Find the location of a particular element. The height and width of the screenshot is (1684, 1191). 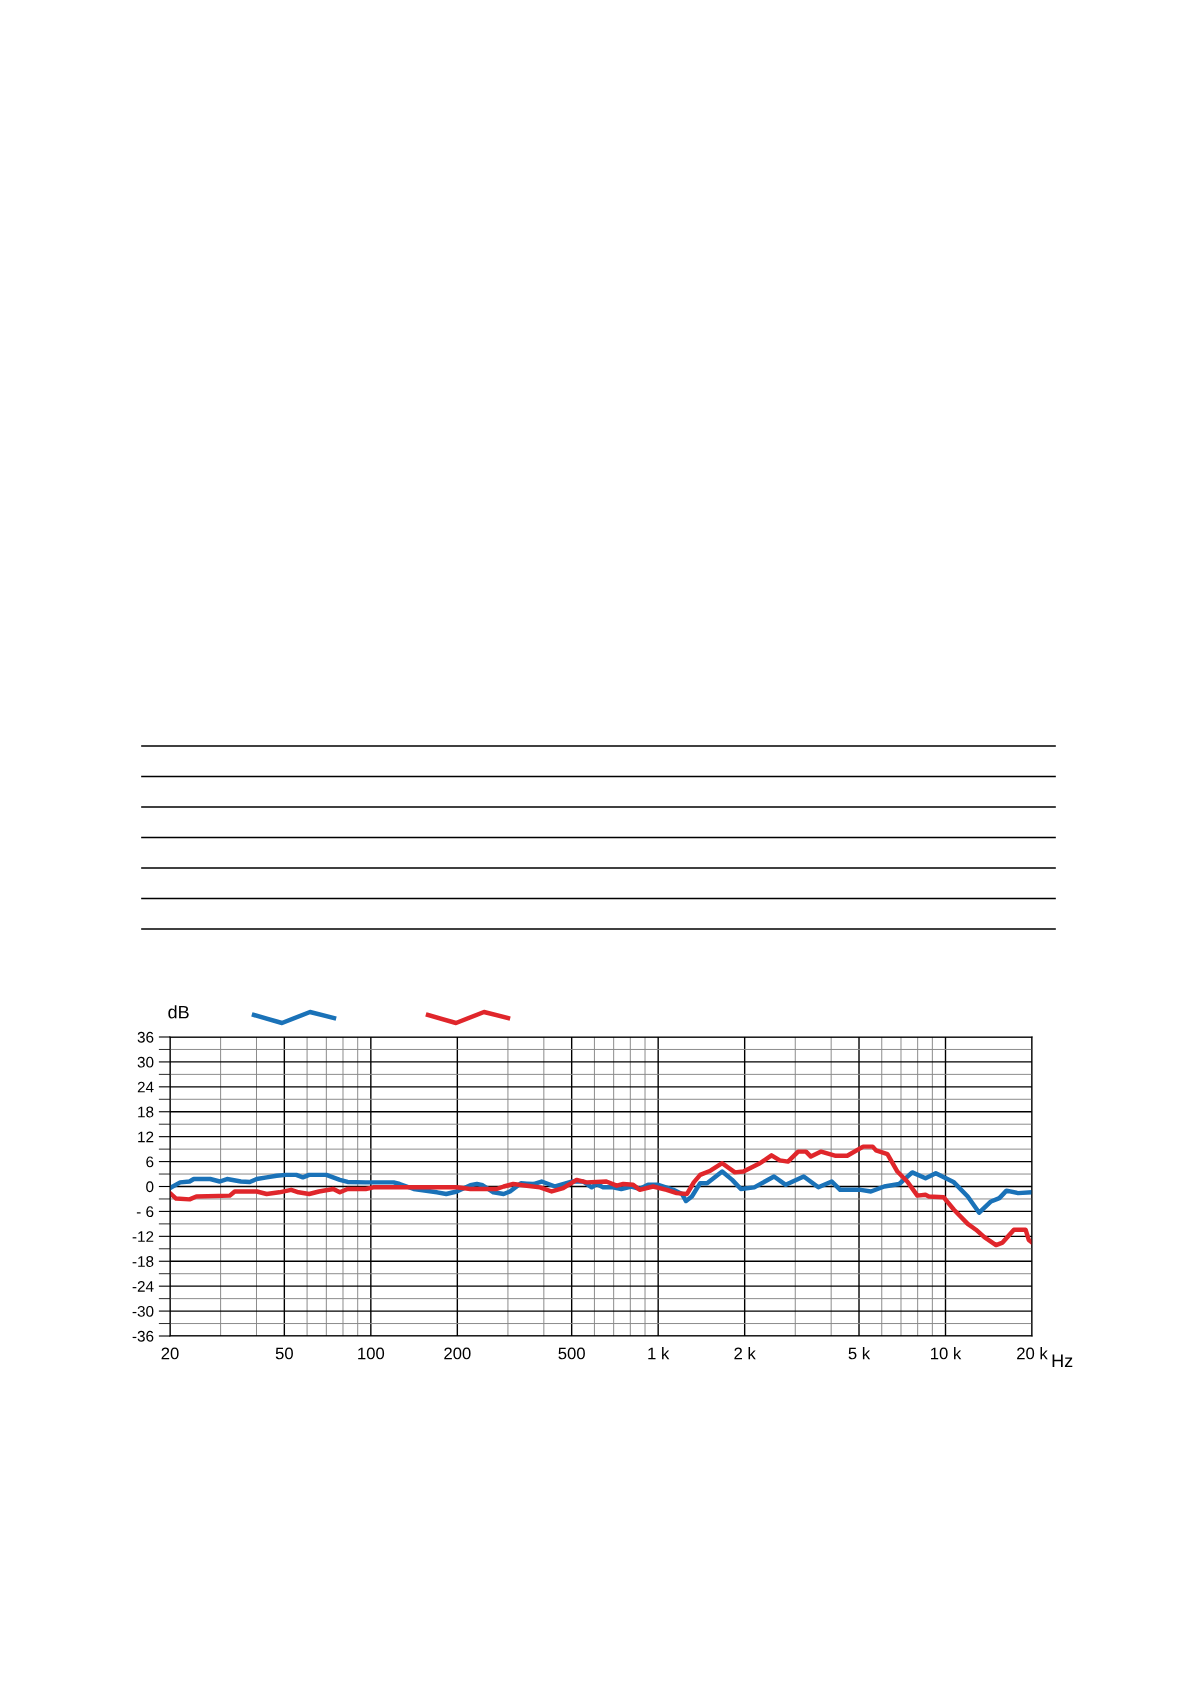

y-tick-label: 18 is located at coordinates (146, 1112).